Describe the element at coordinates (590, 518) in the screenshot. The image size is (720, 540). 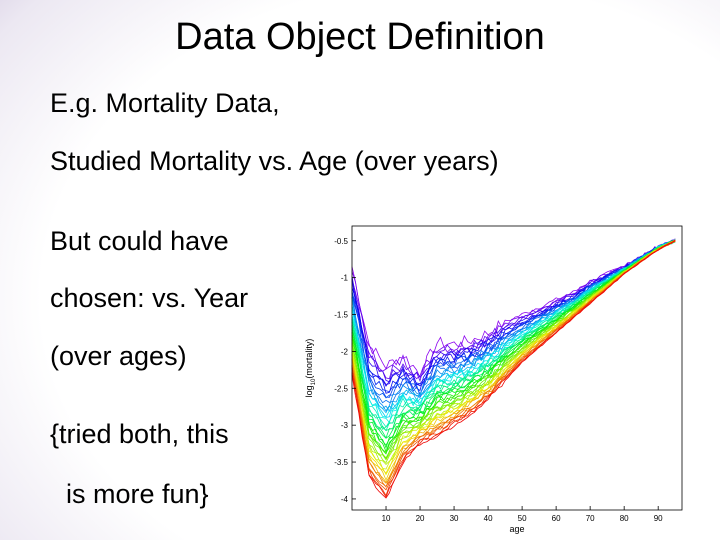
I see `x-tick-label: 70` at that location.